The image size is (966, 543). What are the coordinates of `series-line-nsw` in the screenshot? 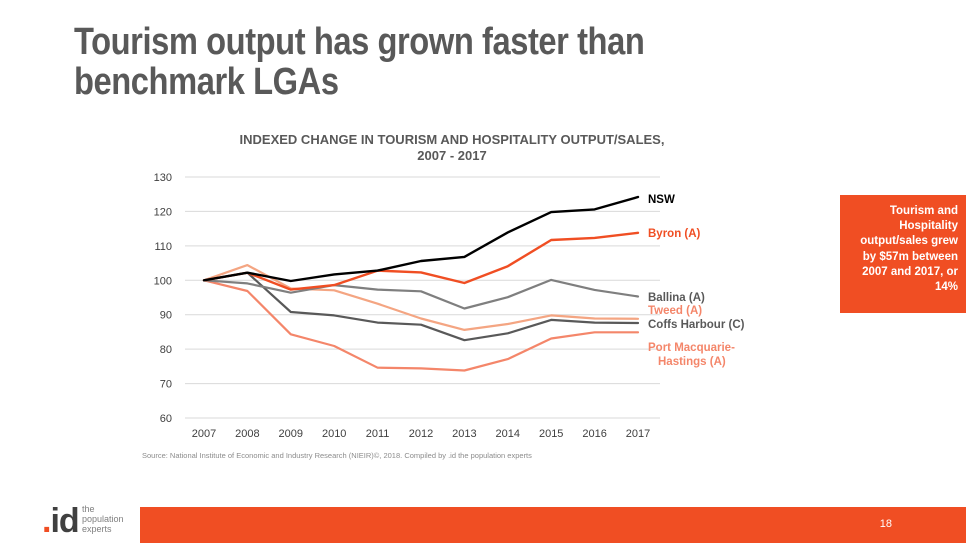 It's located at (421, 239).